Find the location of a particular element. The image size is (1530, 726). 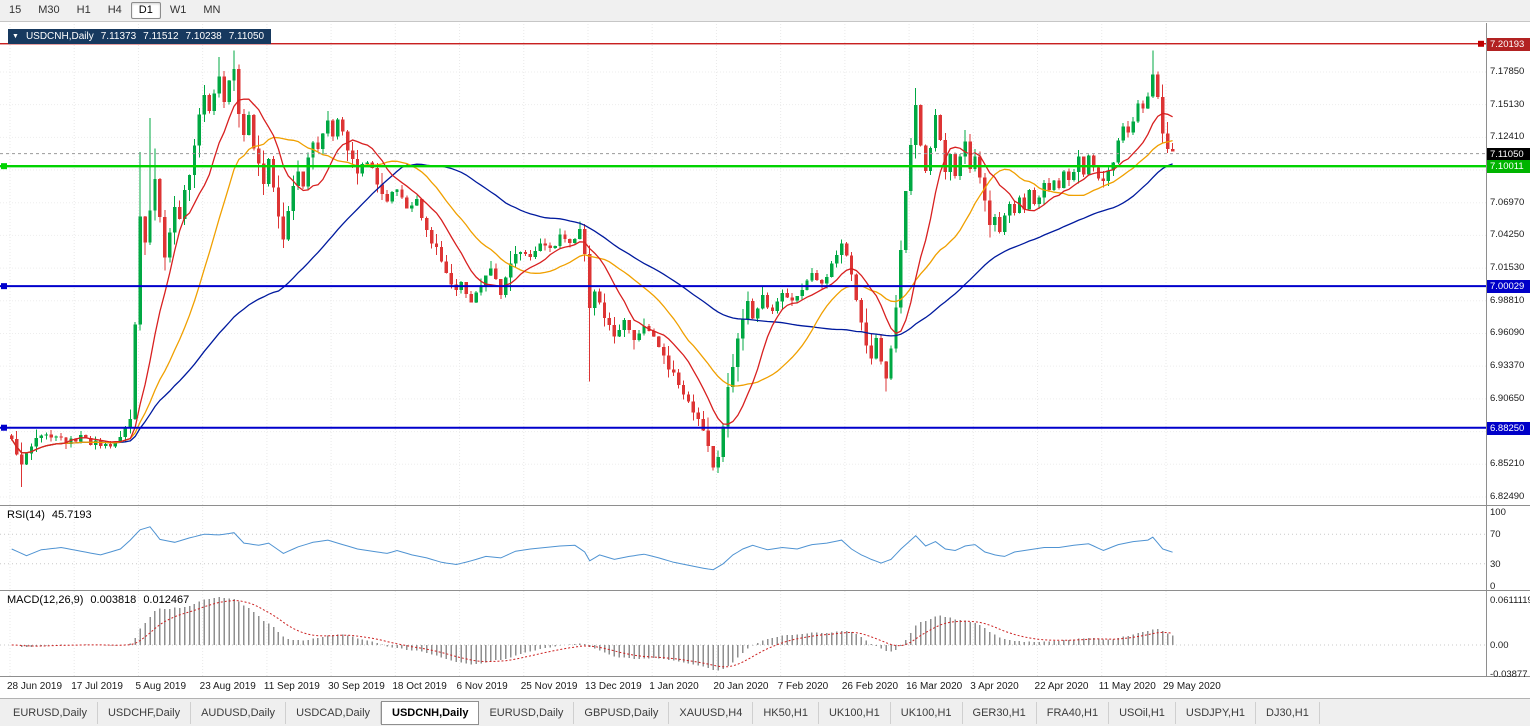

date-axis-label: 23 Aug 2019 is located at coordinates (227, 686).